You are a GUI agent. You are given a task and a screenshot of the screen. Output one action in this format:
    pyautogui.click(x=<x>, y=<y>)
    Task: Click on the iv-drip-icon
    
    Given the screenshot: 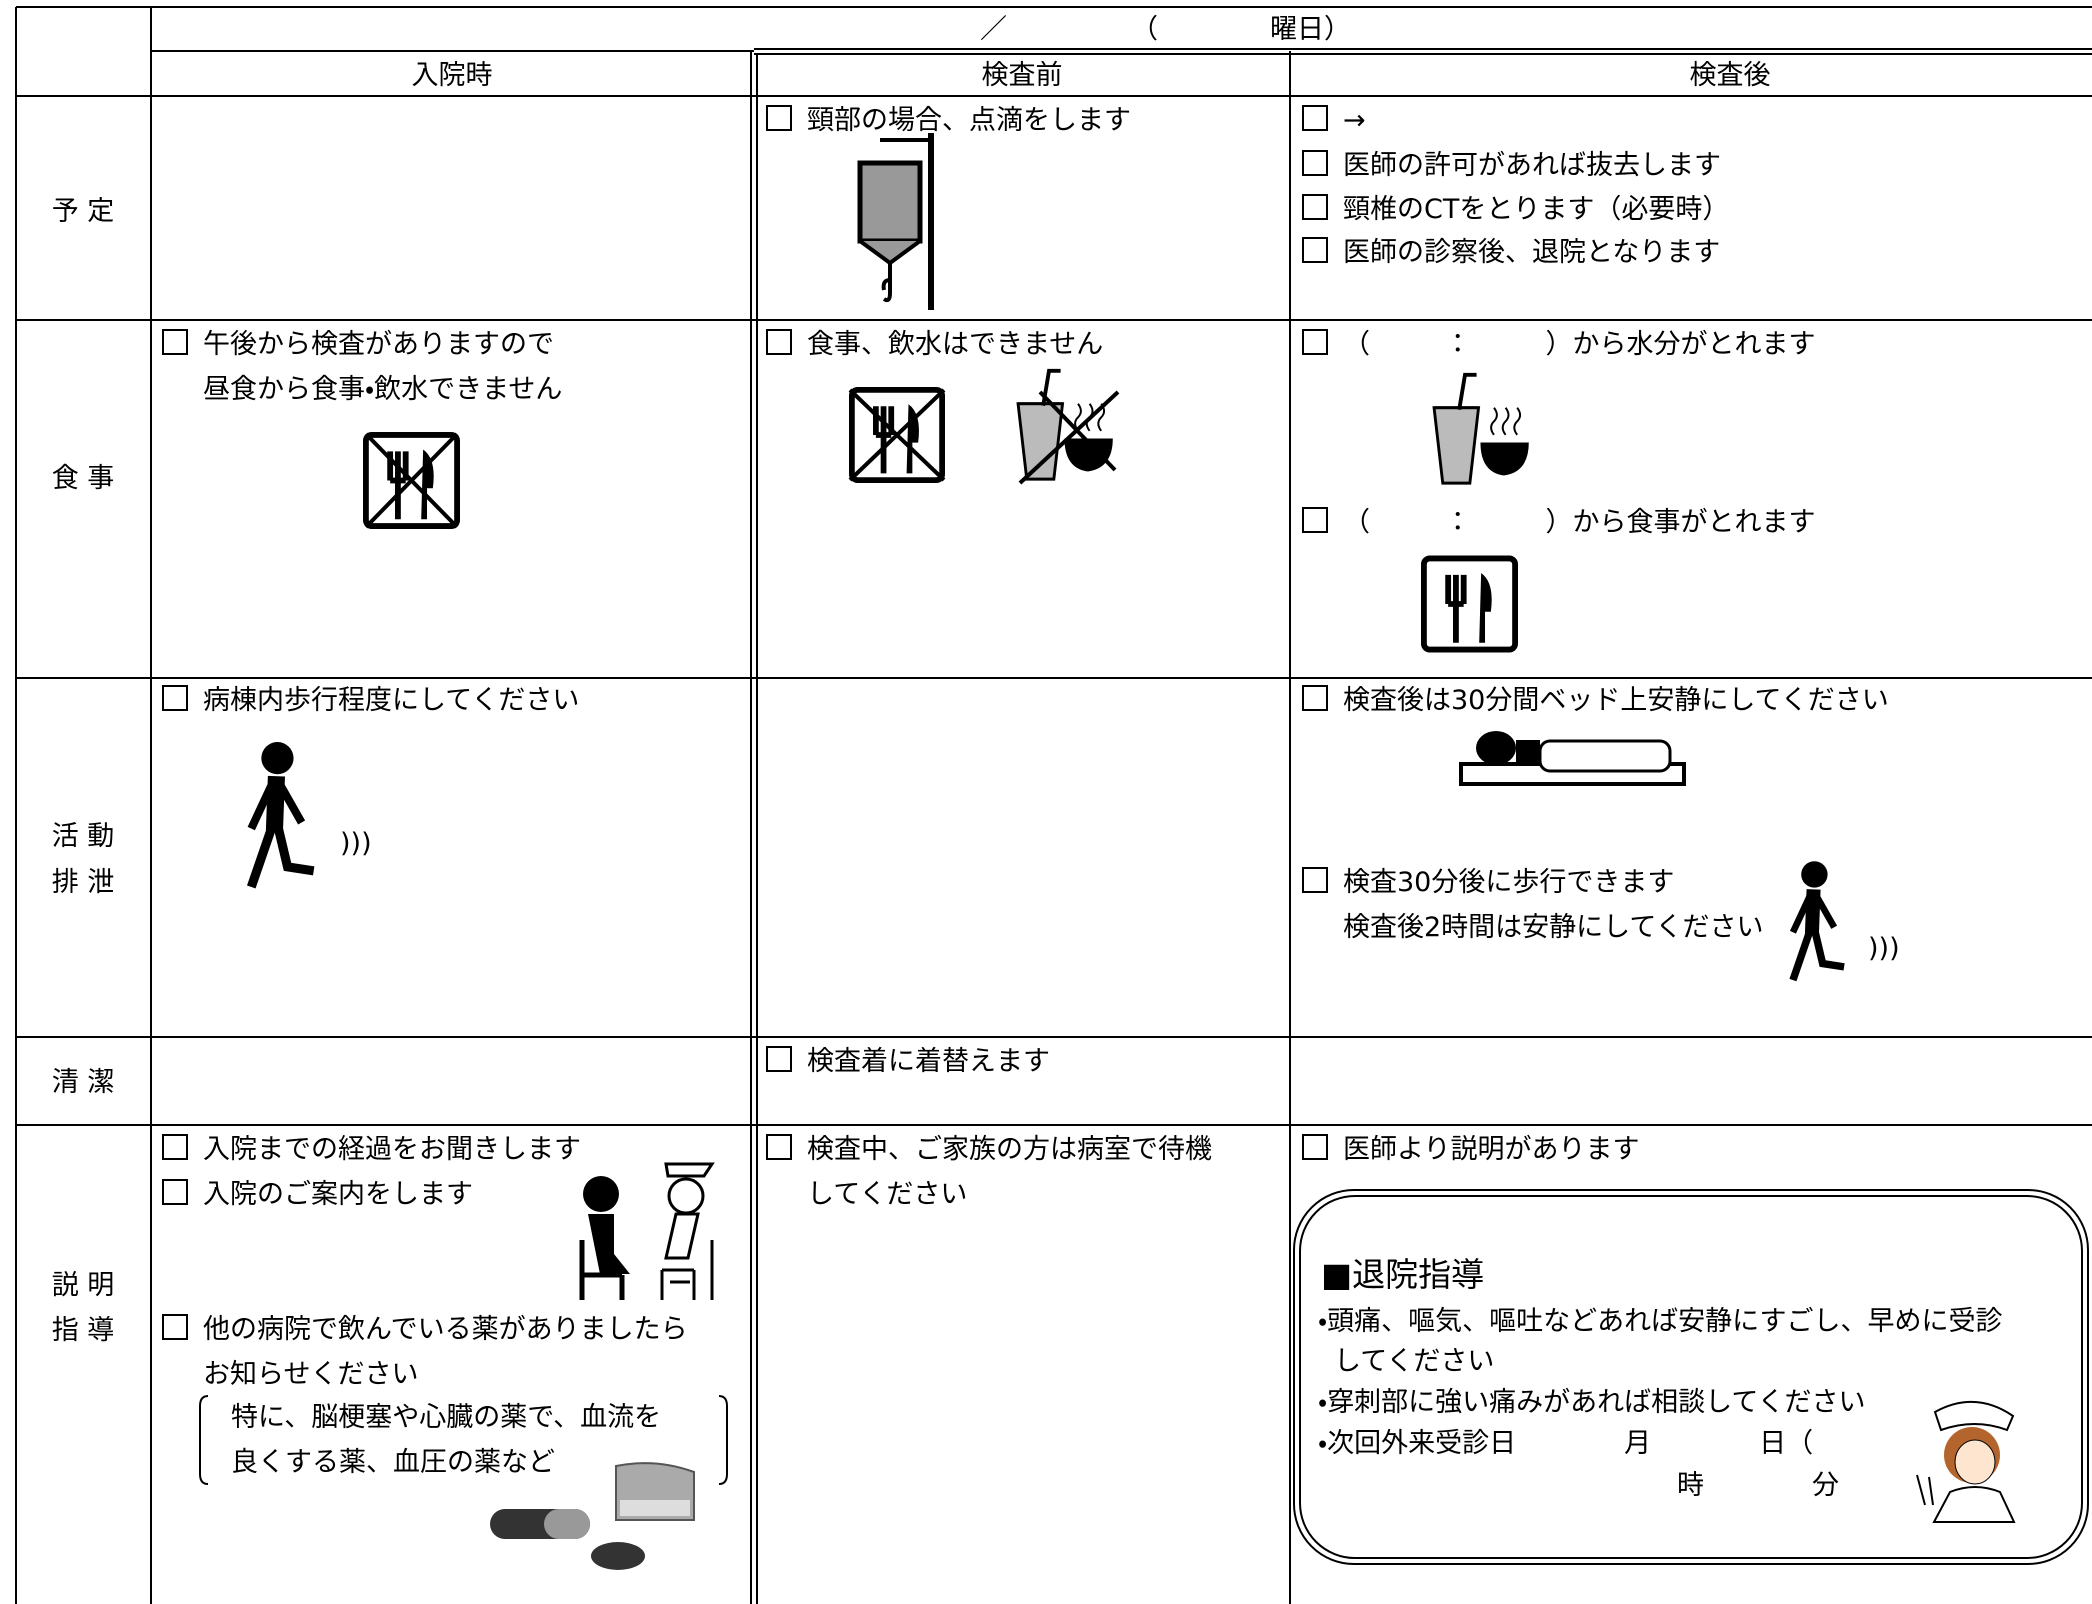 What is the action you would take?
    pyautogui.click(x=895, y=221)
    